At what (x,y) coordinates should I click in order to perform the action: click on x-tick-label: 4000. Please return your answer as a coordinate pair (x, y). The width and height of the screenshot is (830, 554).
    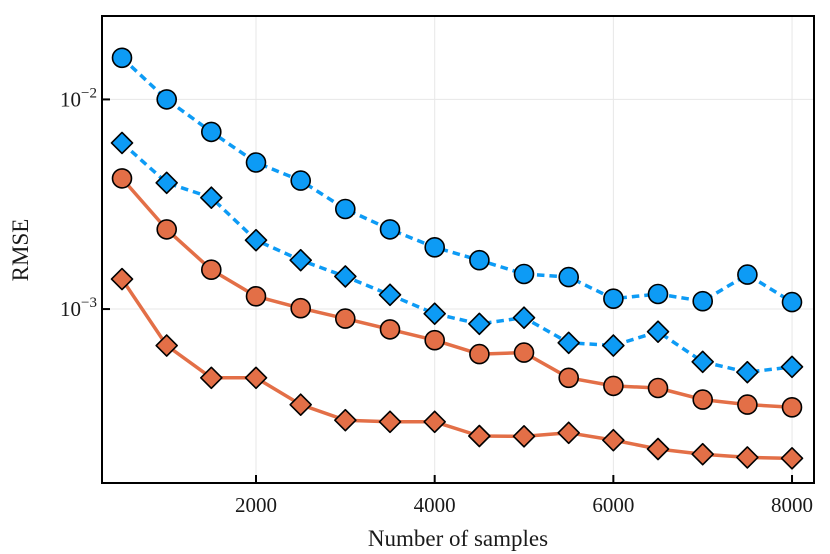
    Looking at the image, I should click on (435, 505).